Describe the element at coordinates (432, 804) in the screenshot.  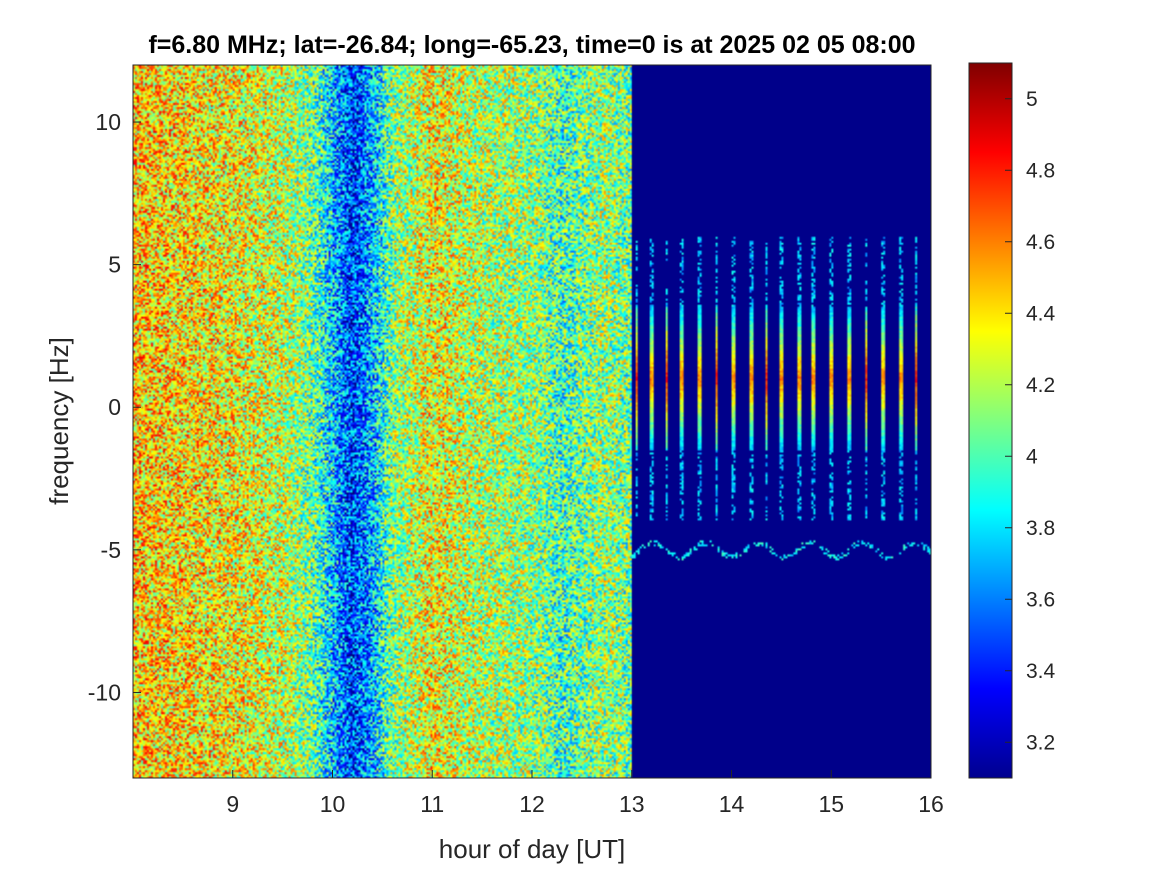
I see `x-tick-label: 11` at that location.